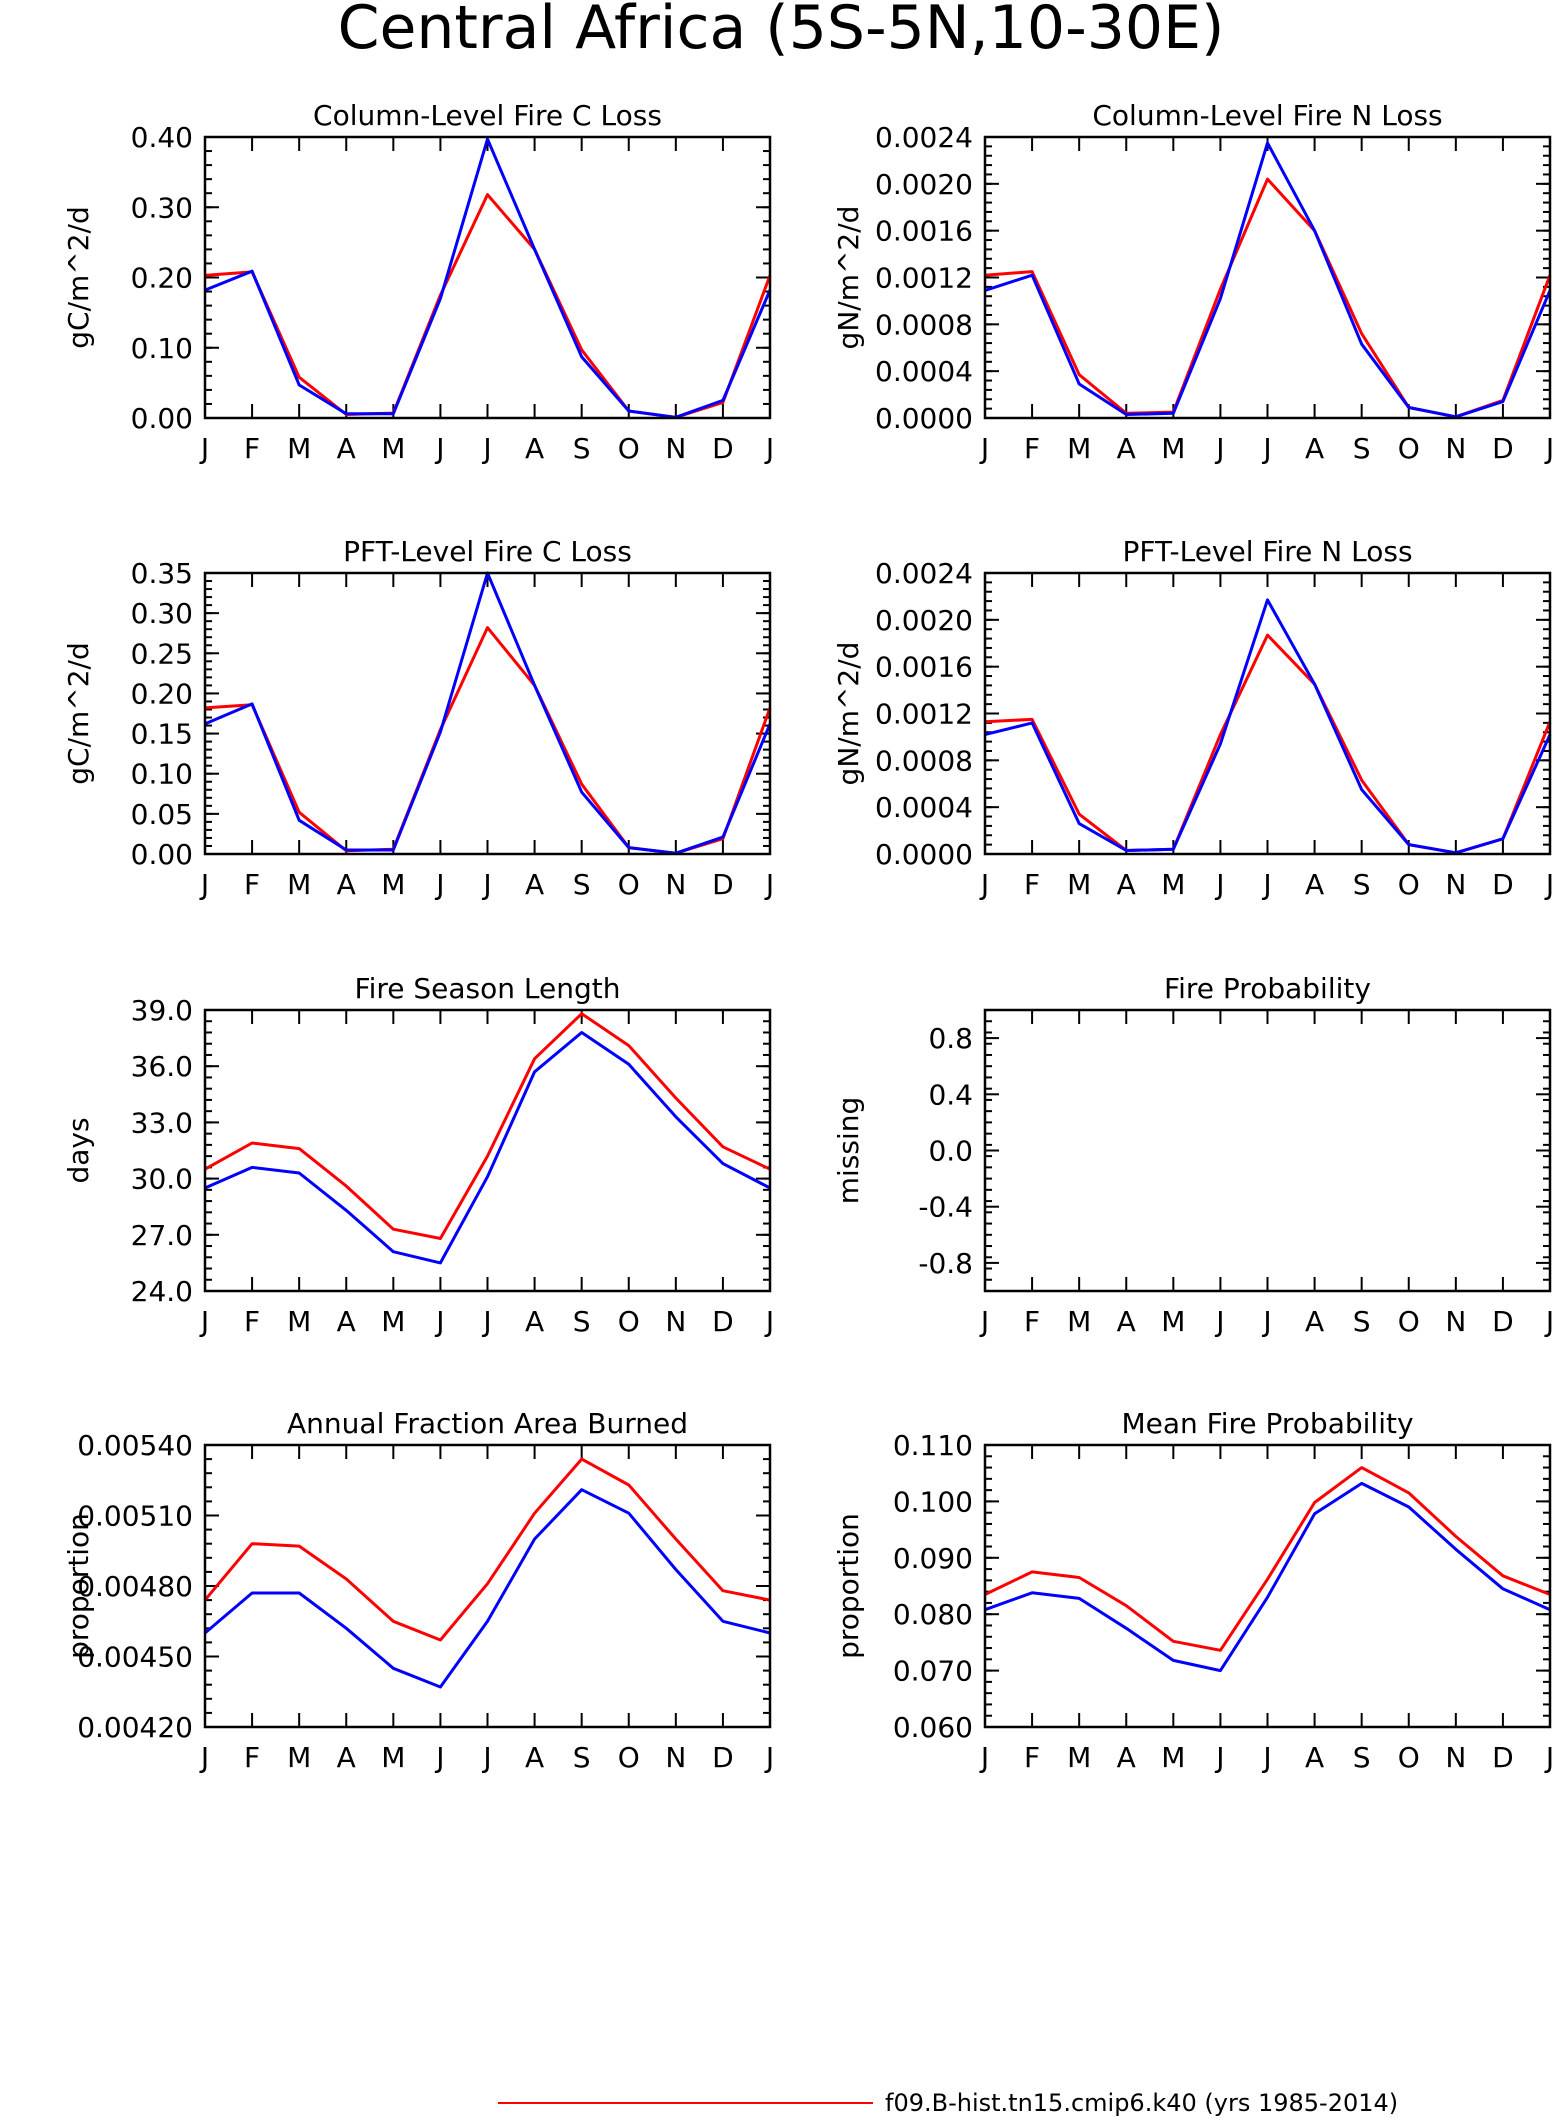 The image size is (1563, 2119). Describe the element at coordinates (848, 714) in the screenshot. I see `panel-4-ylabel: gN/m^2/d` at that location.